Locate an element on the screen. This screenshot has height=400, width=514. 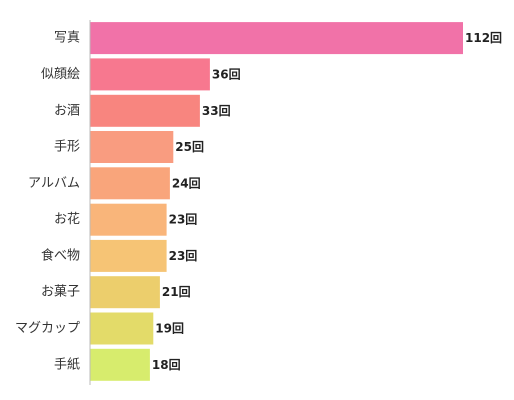
category-label-1: 似顔絵 is located at coordinates (60, 74).